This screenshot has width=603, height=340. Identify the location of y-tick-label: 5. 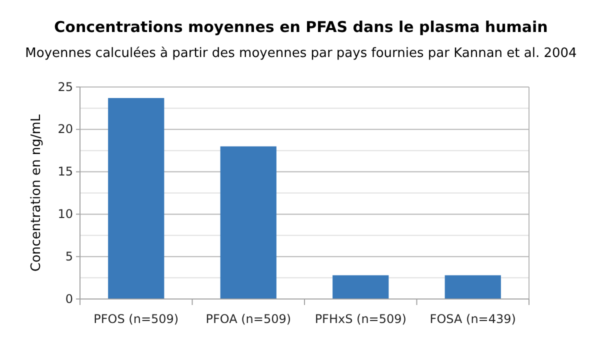
(69, 256).